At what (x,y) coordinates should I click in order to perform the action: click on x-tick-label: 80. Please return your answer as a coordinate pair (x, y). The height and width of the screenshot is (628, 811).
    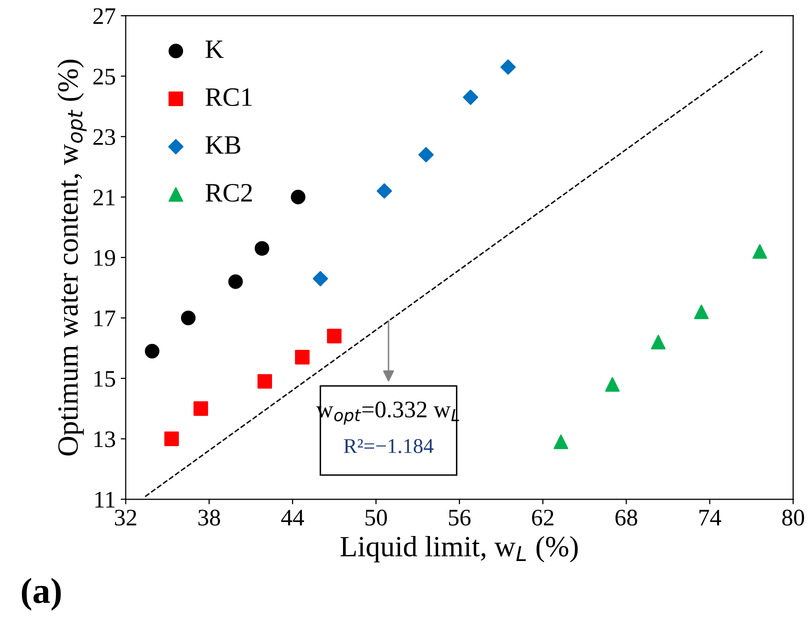
    Looking at the image, I should click on (793, 518).